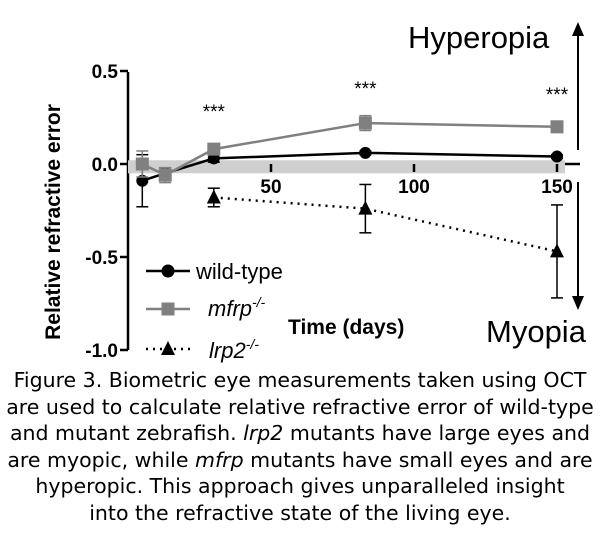  I want to click on reference-band, so click(346, 167).